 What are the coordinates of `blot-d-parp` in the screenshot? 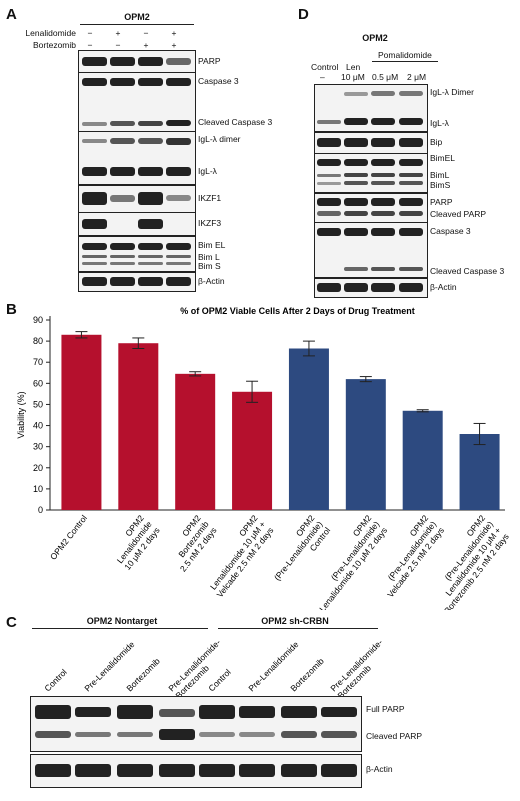 It's located at (371, 208).